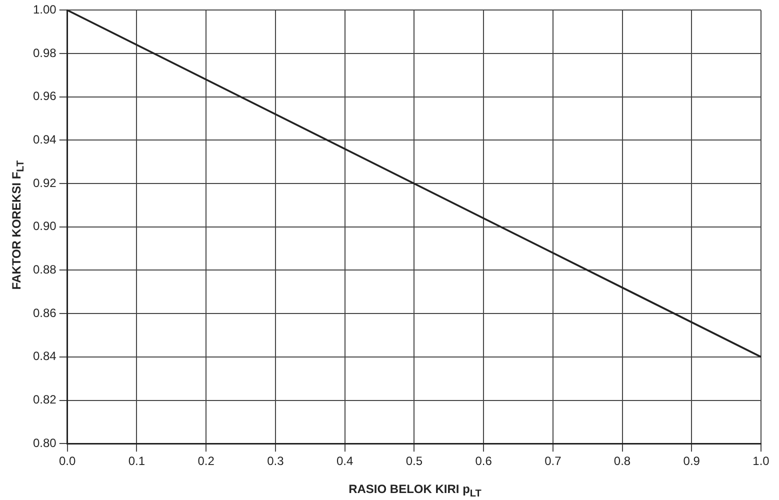 The width and height of the screenshot is (779, 500). What do you see at coordinates (206, 461) in the screenshot?
I see `x-tick-label: 0.2` at bounding box center [206, 461].